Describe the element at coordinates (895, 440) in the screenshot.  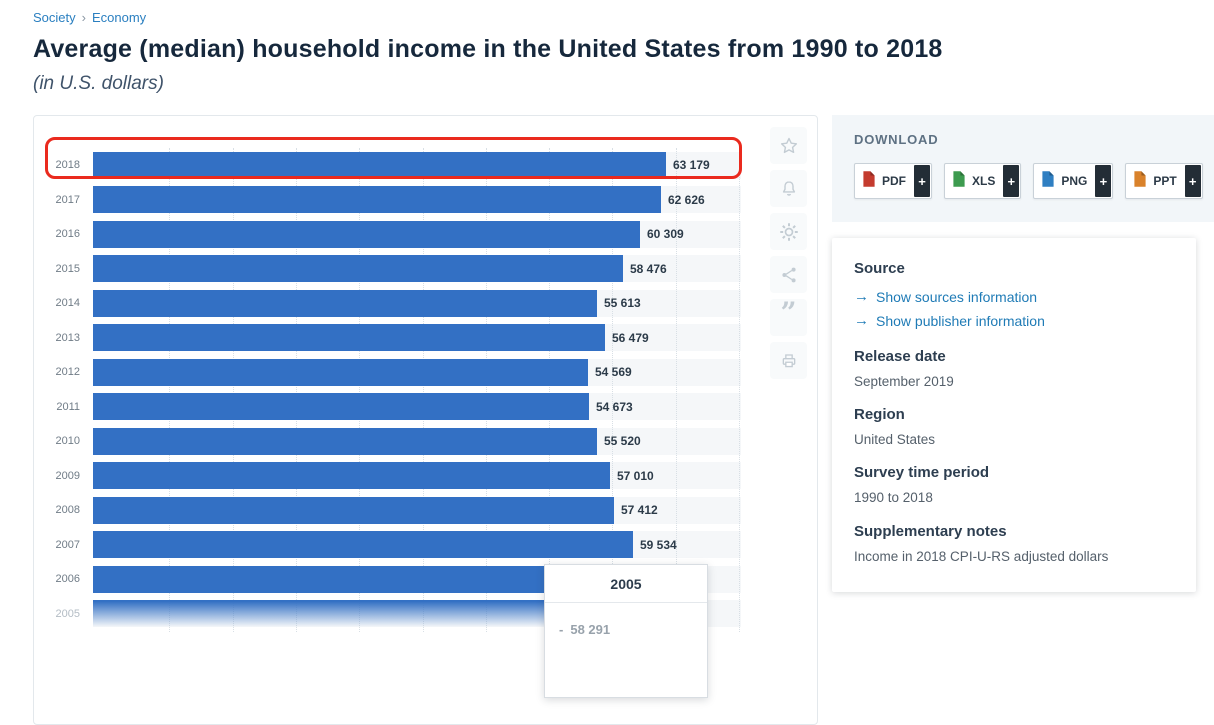
I see `region-value: United States` at that location.